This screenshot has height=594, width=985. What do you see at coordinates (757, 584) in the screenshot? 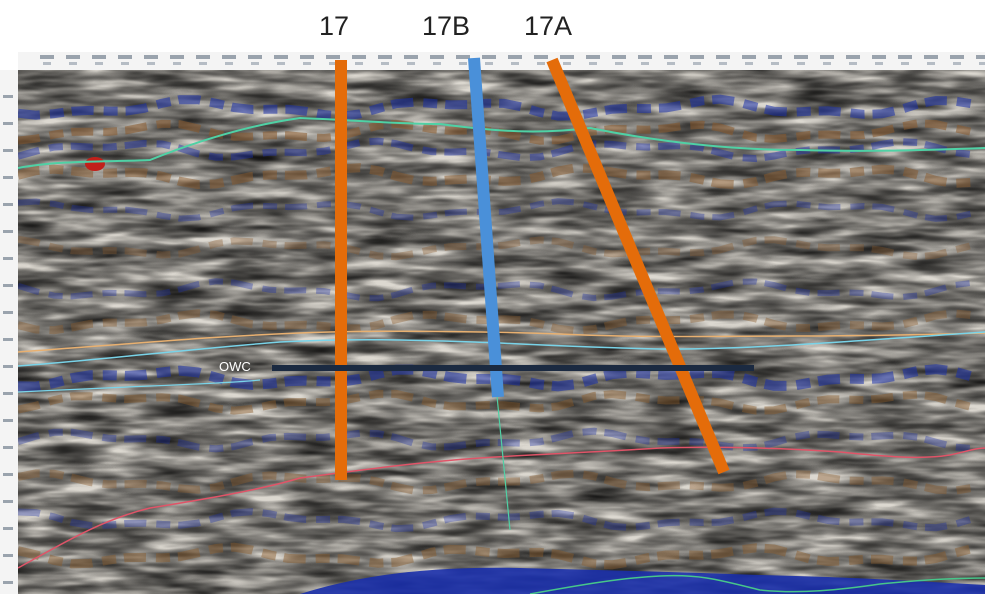
I see `horizon-bottom-green` at bounding box center [757, 584].